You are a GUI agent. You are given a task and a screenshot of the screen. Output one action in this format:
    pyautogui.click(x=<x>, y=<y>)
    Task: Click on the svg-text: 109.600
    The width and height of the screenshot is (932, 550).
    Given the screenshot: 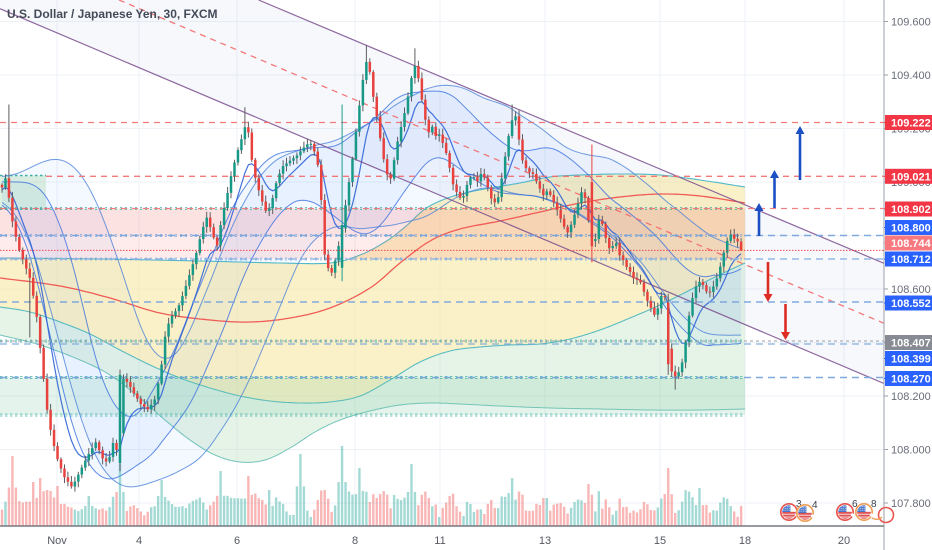 What is the action you would take?
    pyautogui.click(x=911, y=23)
    